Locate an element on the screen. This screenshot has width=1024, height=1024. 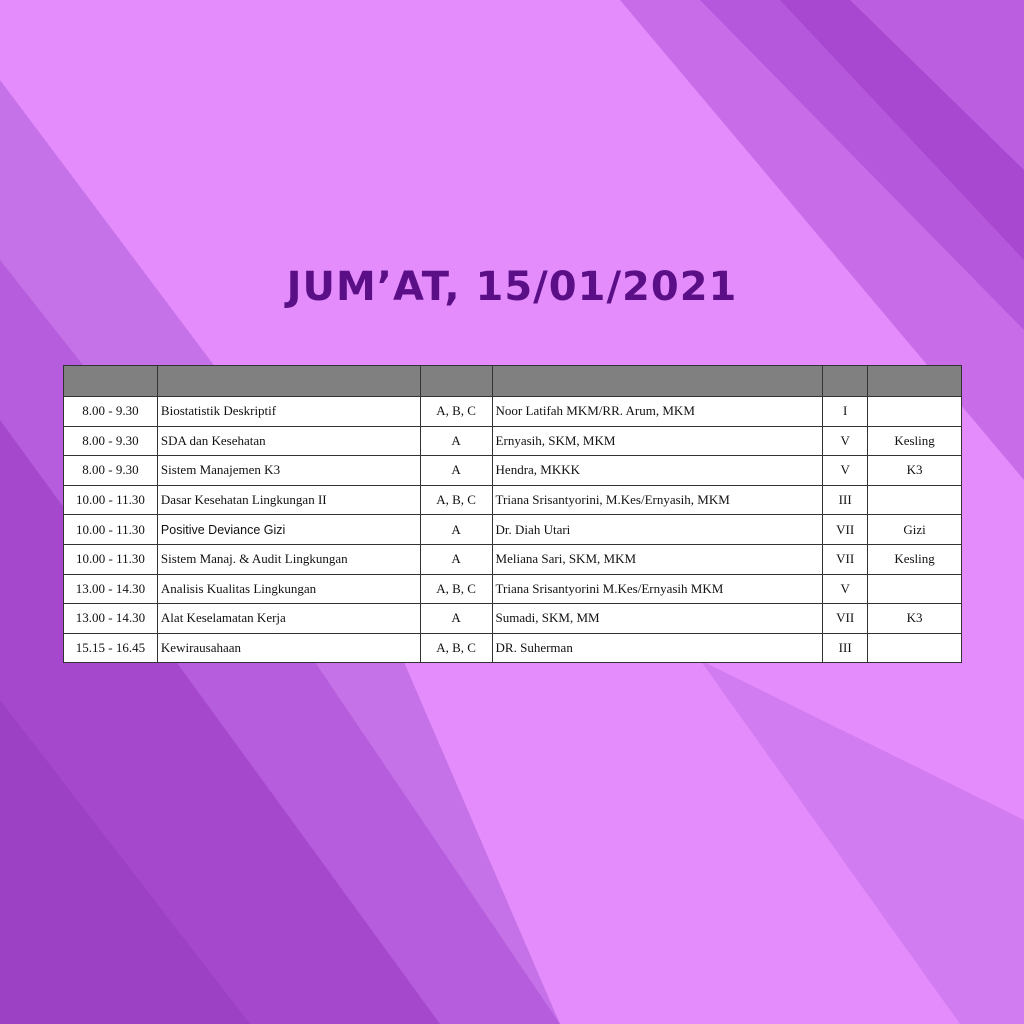
course-cell: Kewirausahaan is located at coordinates (288, 648).